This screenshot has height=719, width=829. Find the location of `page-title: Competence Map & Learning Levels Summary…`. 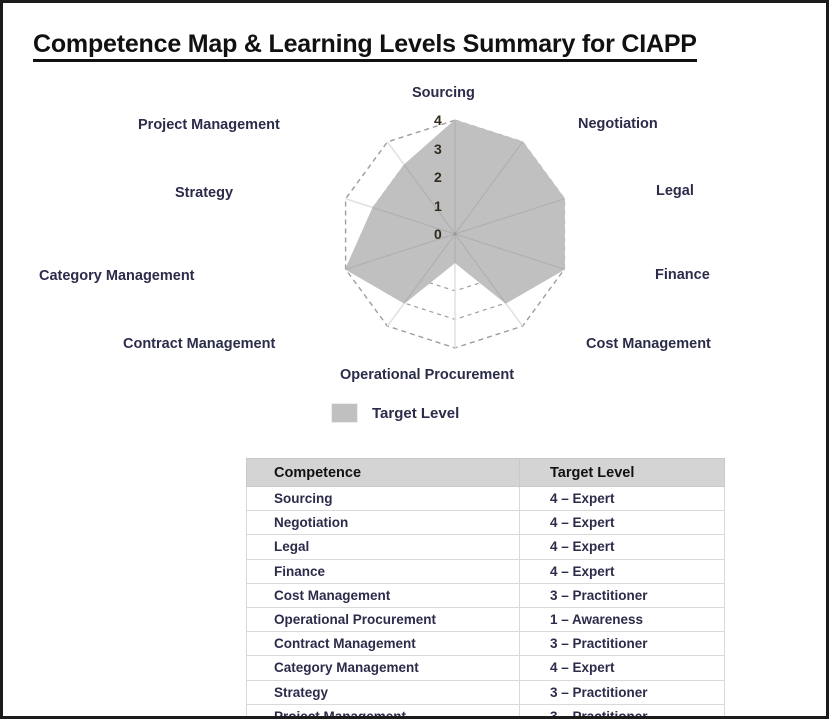

page-title: Competence Map & Learning Levels Summary… is located at coordinates (365, 47).